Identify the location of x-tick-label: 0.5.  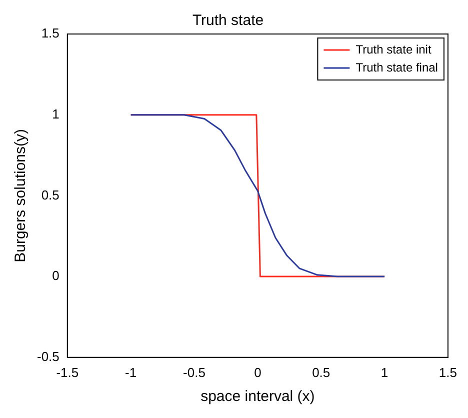
(321, 372).